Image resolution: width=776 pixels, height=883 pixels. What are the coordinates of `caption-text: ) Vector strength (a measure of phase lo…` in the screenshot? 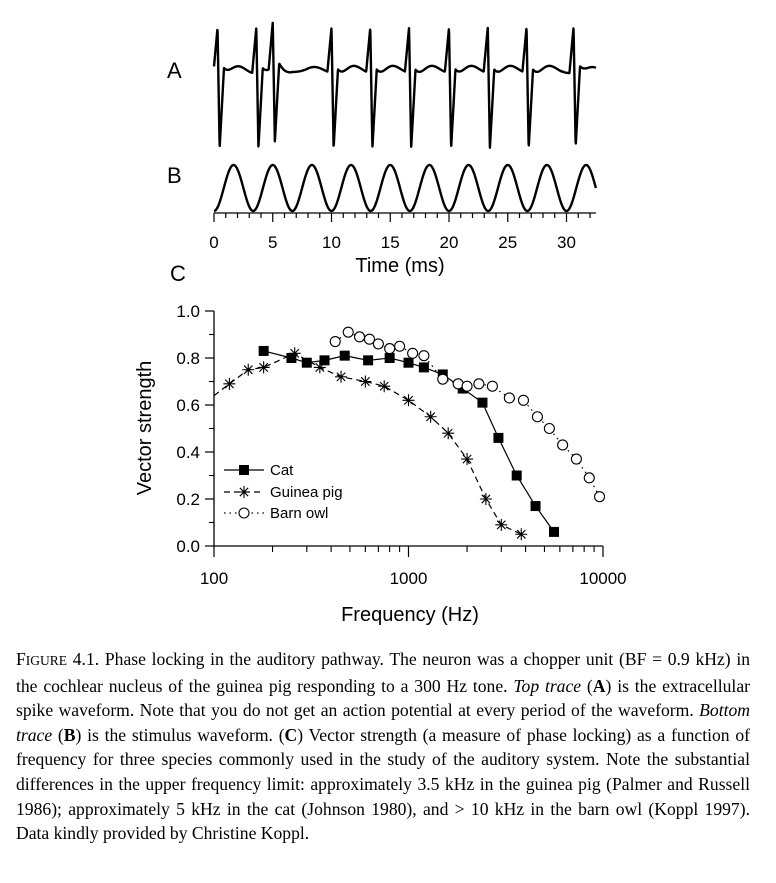 It's located at (383, 784).